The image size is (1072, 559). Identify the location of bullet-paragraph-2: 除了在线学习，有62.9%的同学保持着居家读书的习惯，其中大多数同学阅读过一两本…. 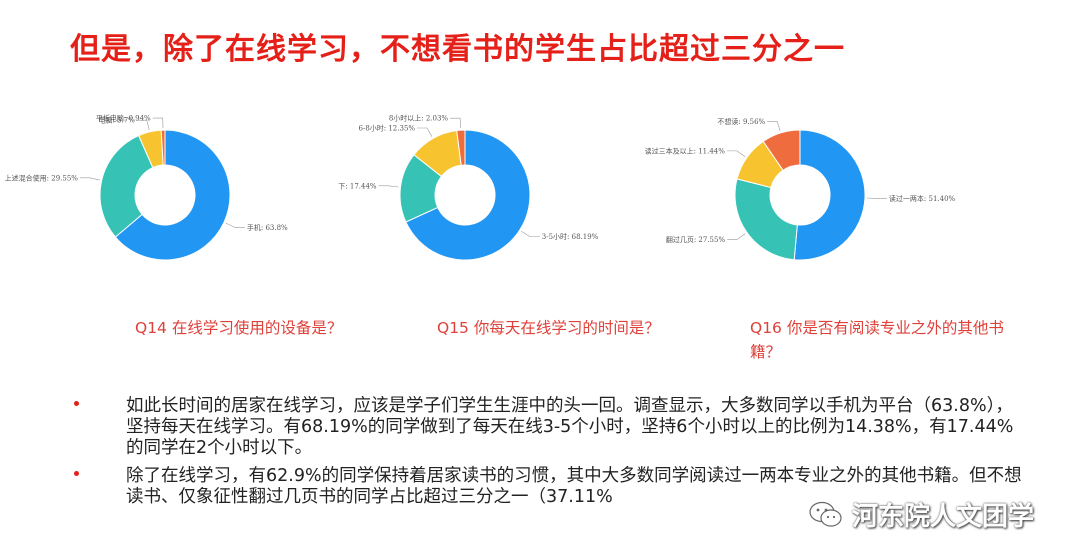
(550, 487).